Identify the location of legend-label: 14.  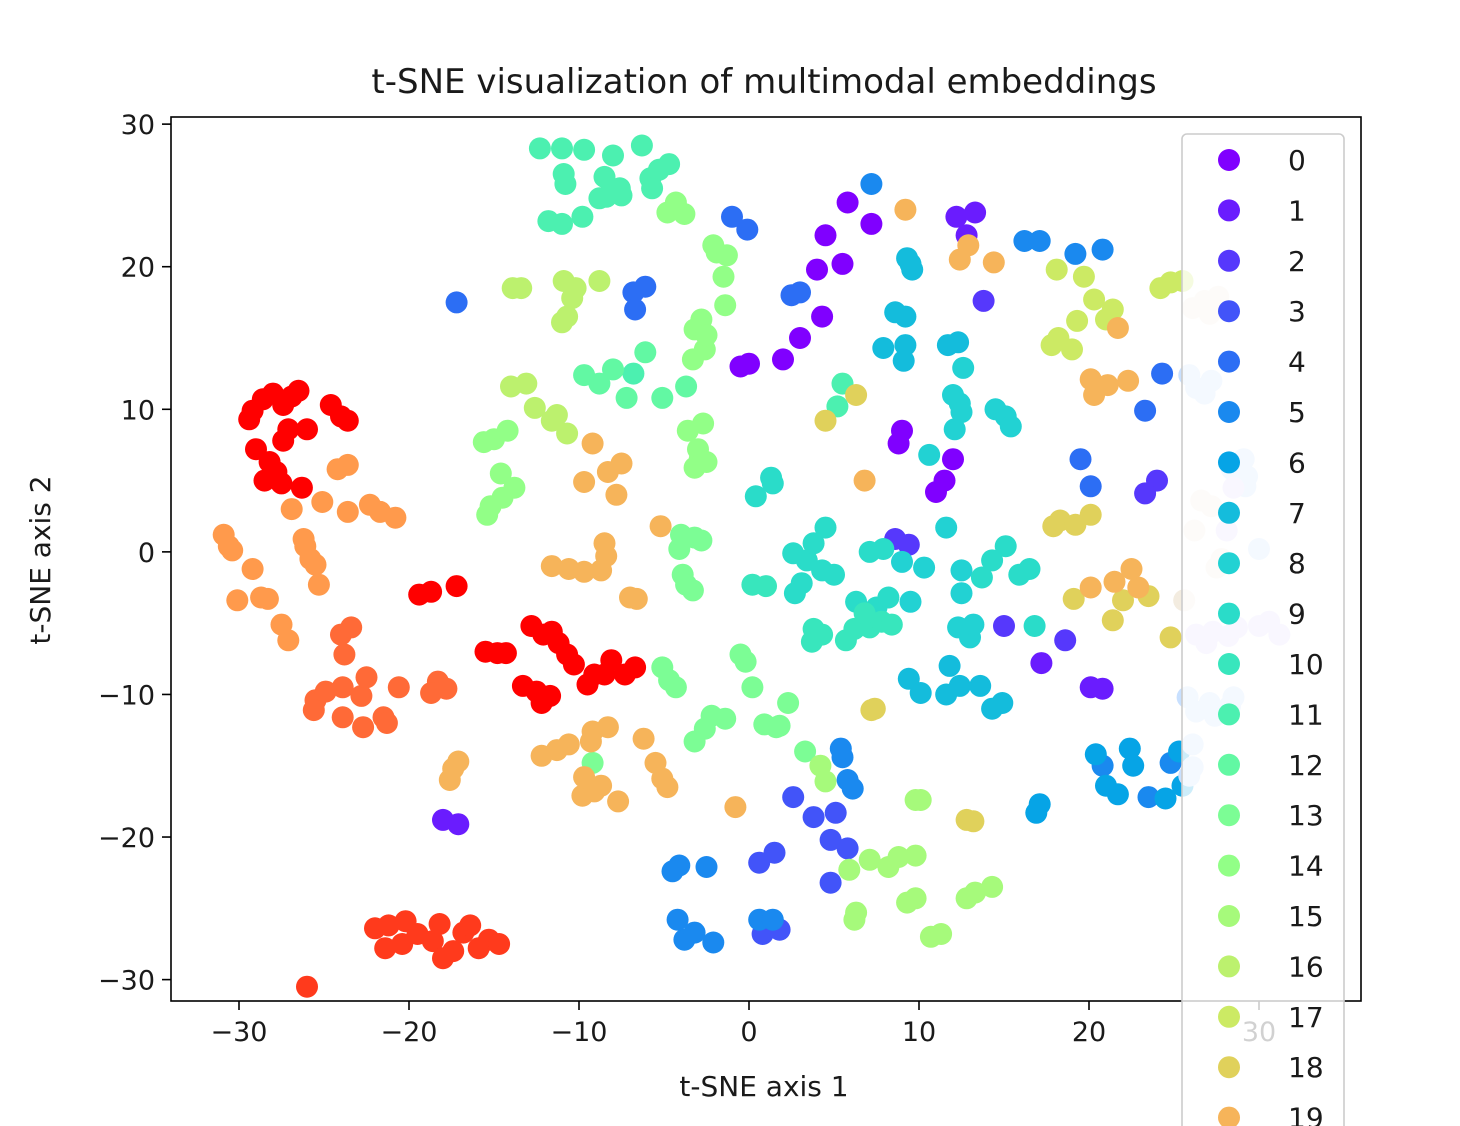
(1306, 866).